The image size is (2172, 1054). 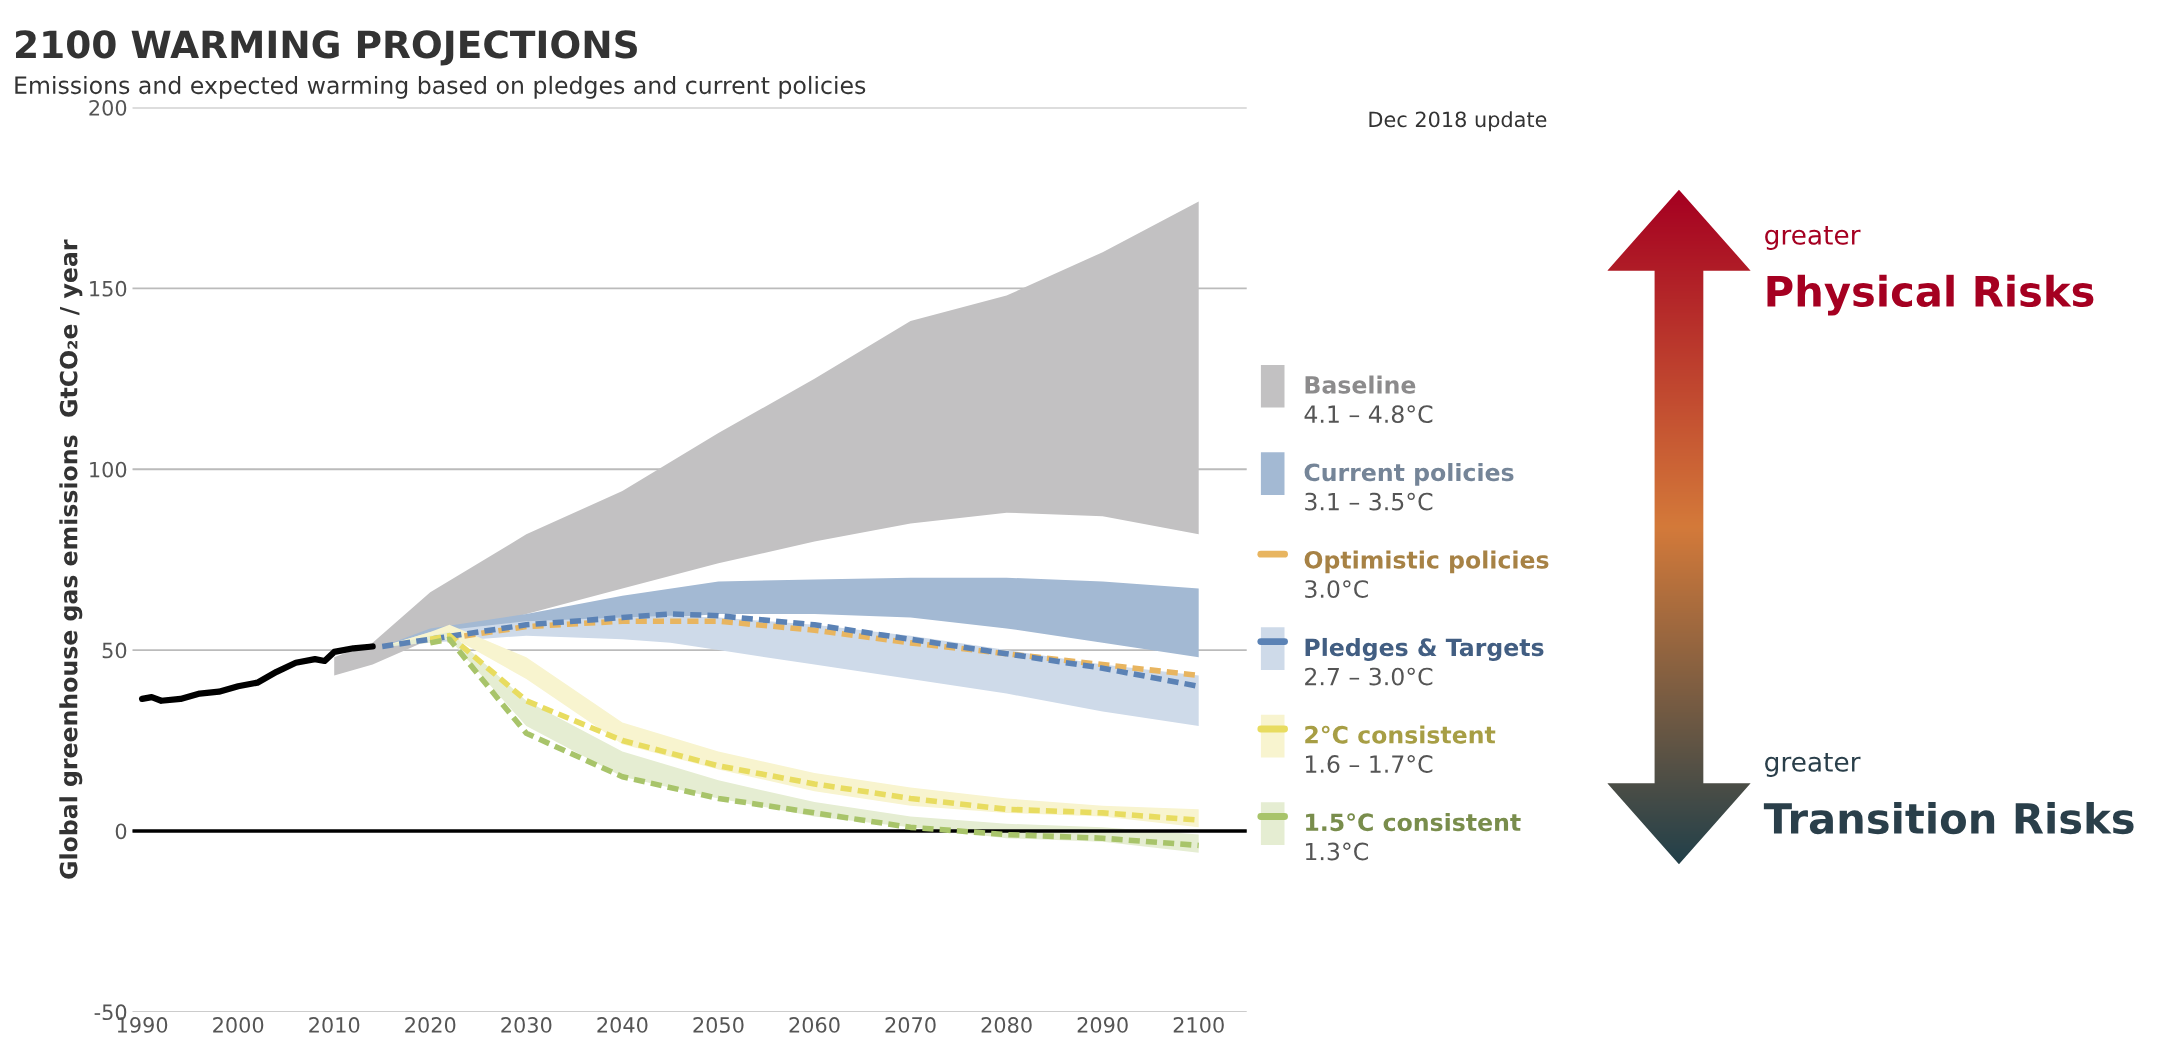 I want to click on y-tick-label: 0, so click(x=121, y=831).